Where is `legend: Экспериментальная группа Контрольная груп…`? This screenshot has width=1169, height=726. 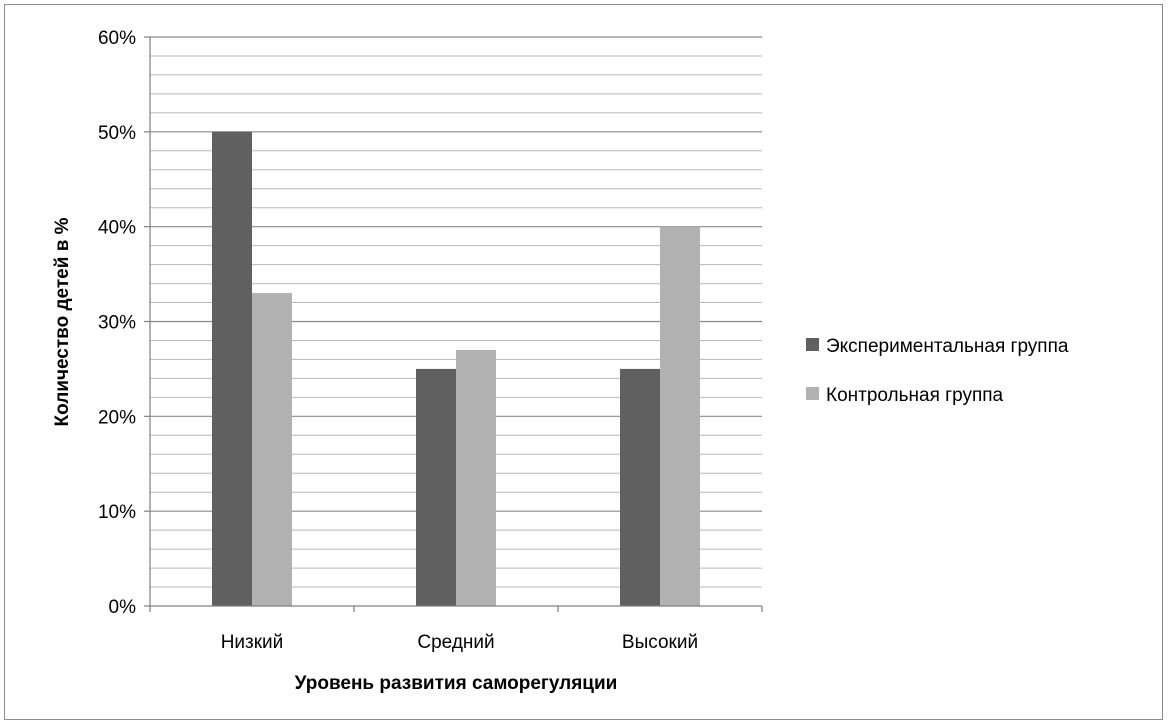 legend: Экспериментальная группа Контрольная груп… is located at coordinates (937, 371).